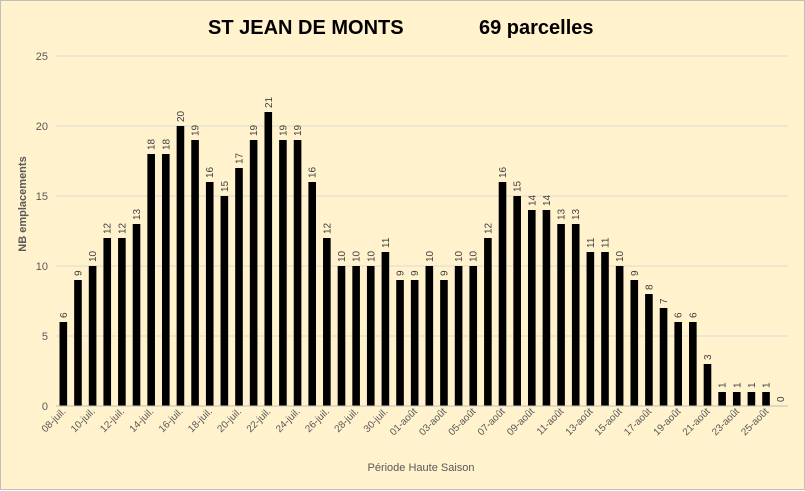 The image size is (805, 491). What do you see at coordinates (550, 421) in the screenshot?
I see `x-tick-label: 11-août` at bounding box center [550, 421].